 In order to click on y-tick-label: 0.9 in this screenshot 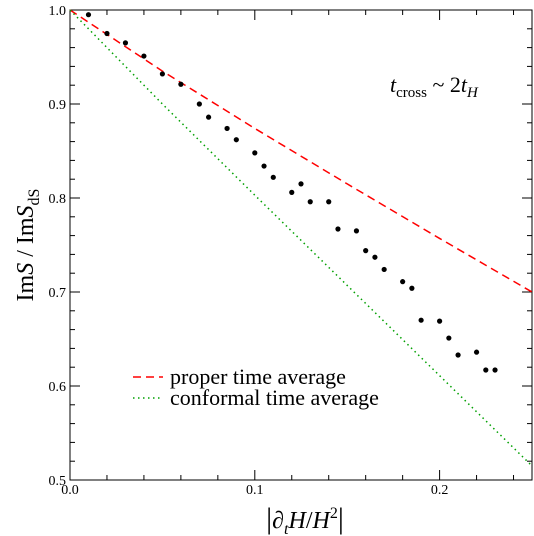, I will do `click(58, 105)`.